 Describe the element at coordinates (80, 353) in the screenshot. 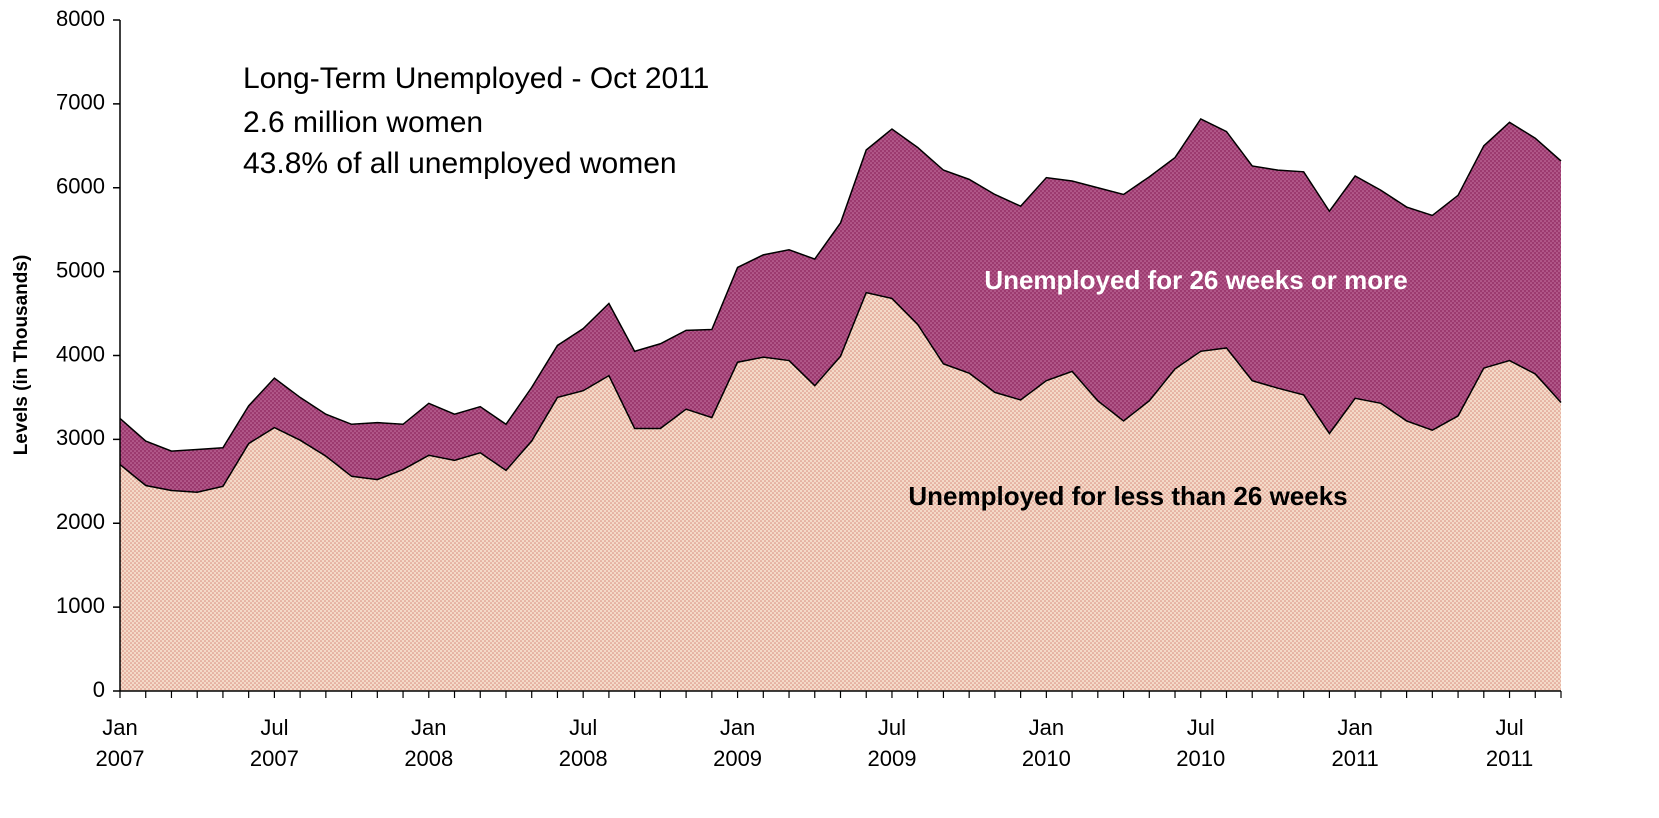

I see `y-tick-label: 4000` at that location.